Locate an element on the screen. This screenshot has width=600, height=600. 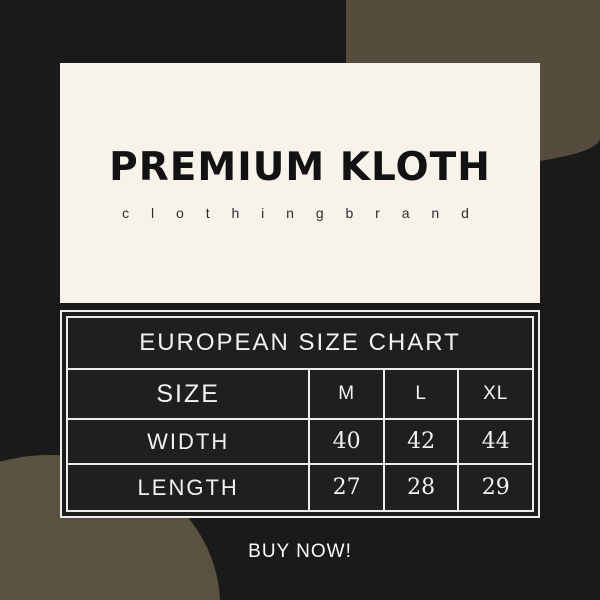
table-row-length: LENGTH 27 28 29 is located at coordinates (299, 487).